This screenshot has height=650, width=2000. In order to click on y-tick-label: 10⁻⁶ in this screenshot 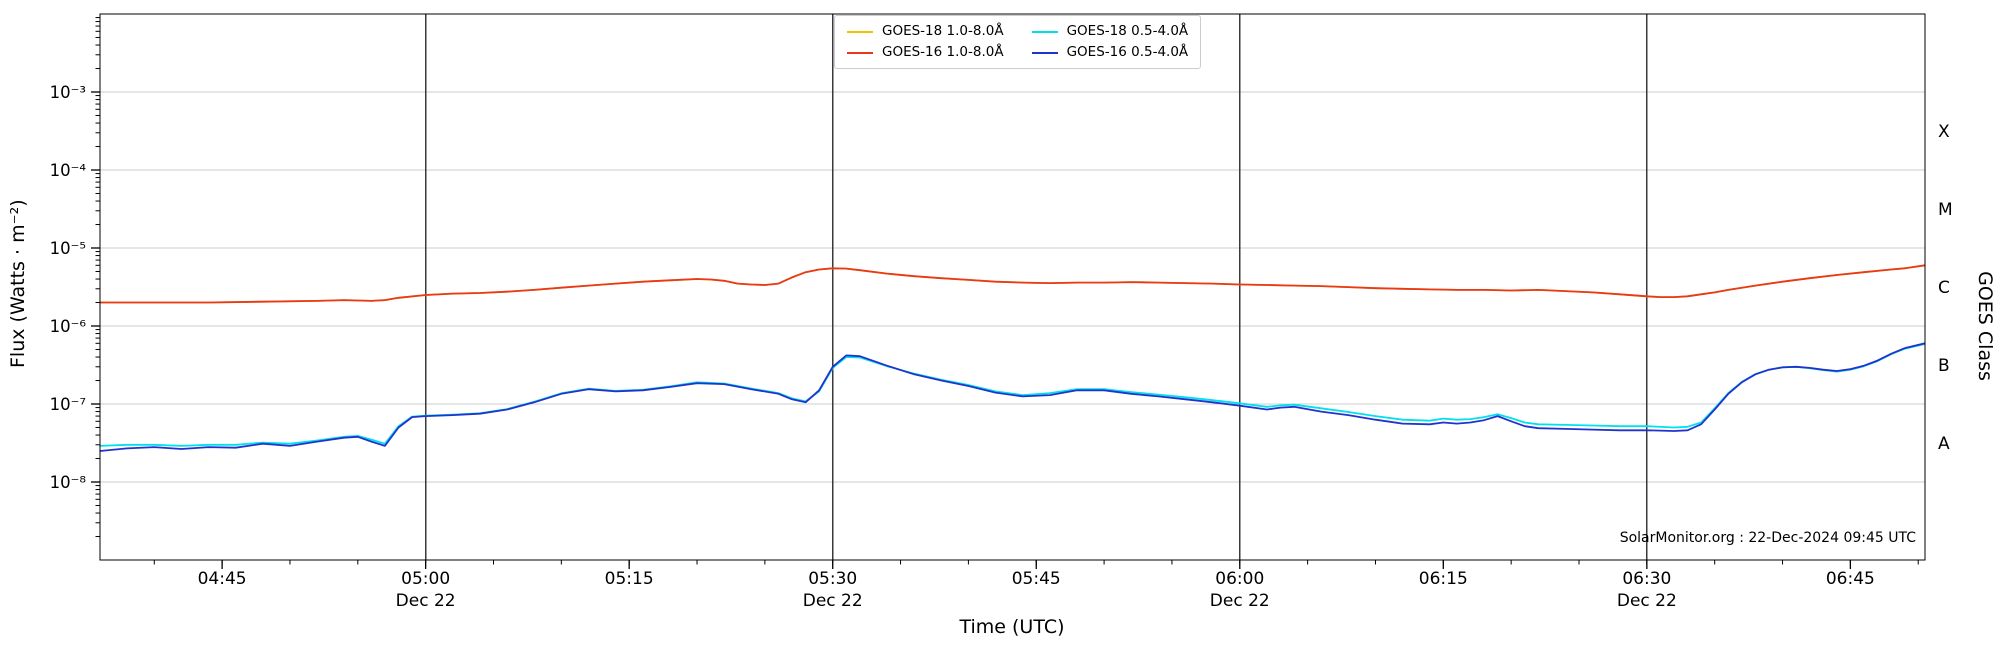, I will do `click(68, 326)`.